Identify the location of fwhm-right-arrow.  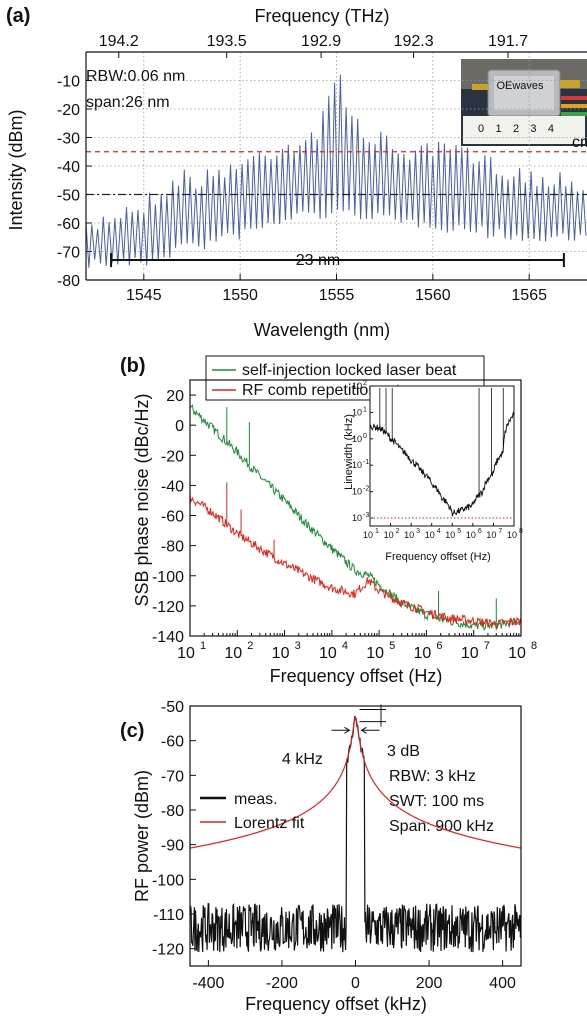
(370, 730).